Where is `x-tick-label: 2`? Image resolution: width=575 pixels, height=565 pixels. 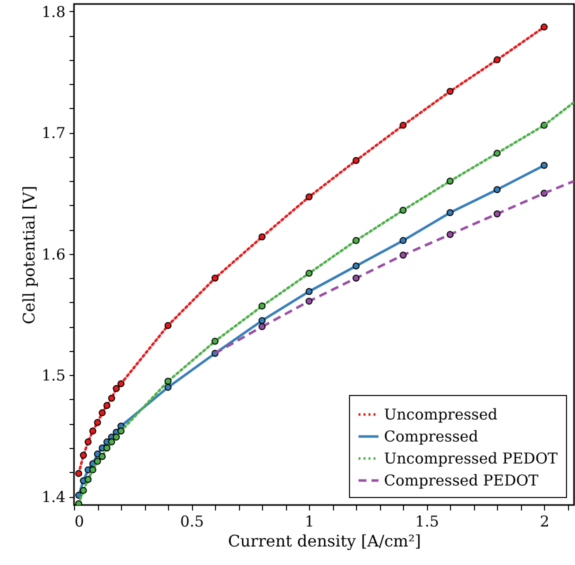
x-tick-label: 2 is located at coordinates (545, 521).